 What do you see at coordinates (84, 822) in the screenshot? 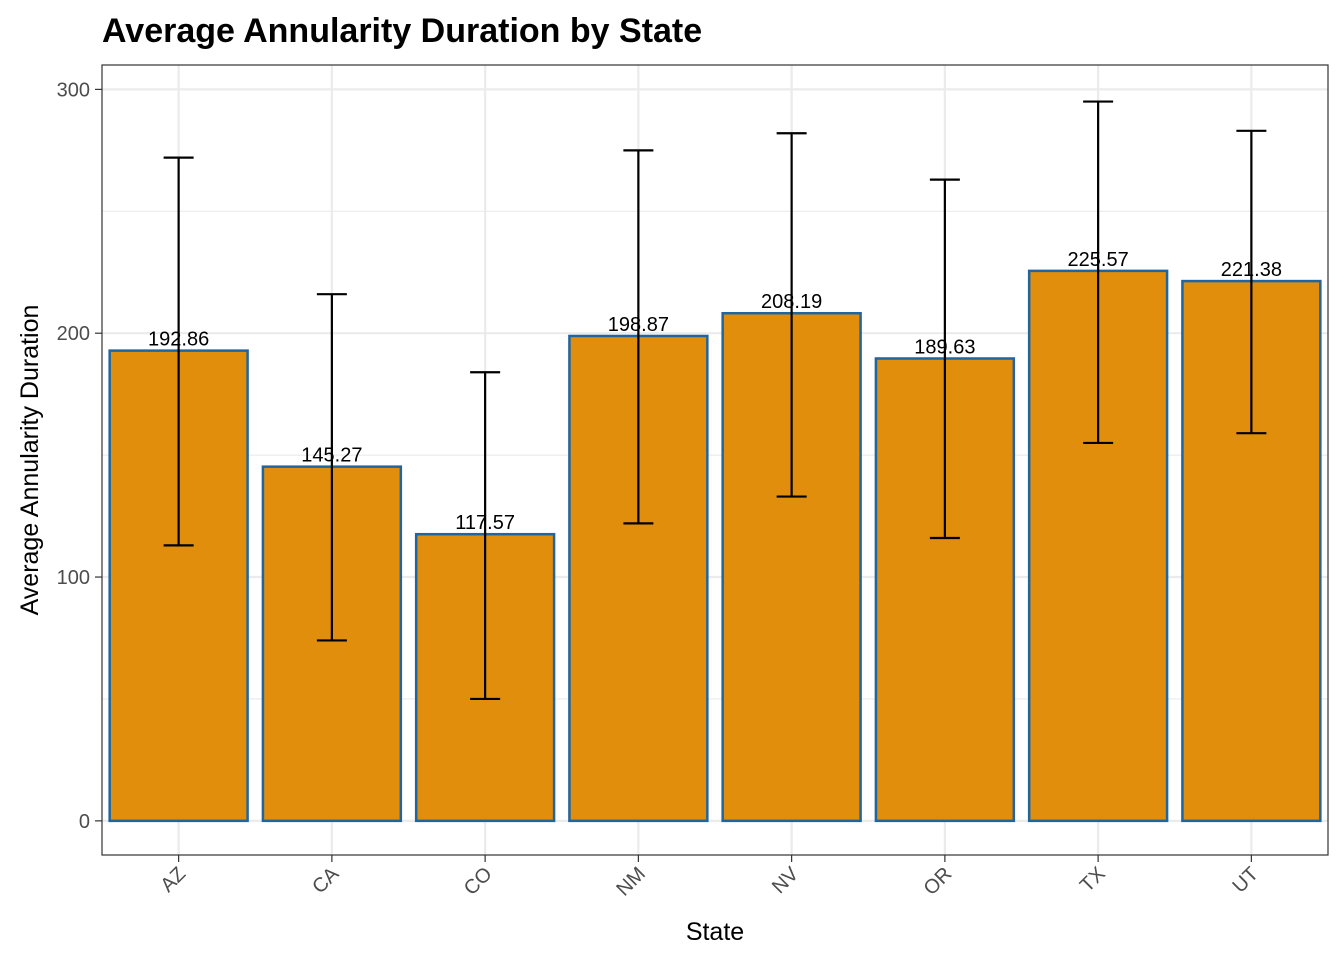
I see `y-tick-label: 0` at bounding box center [84, 822].